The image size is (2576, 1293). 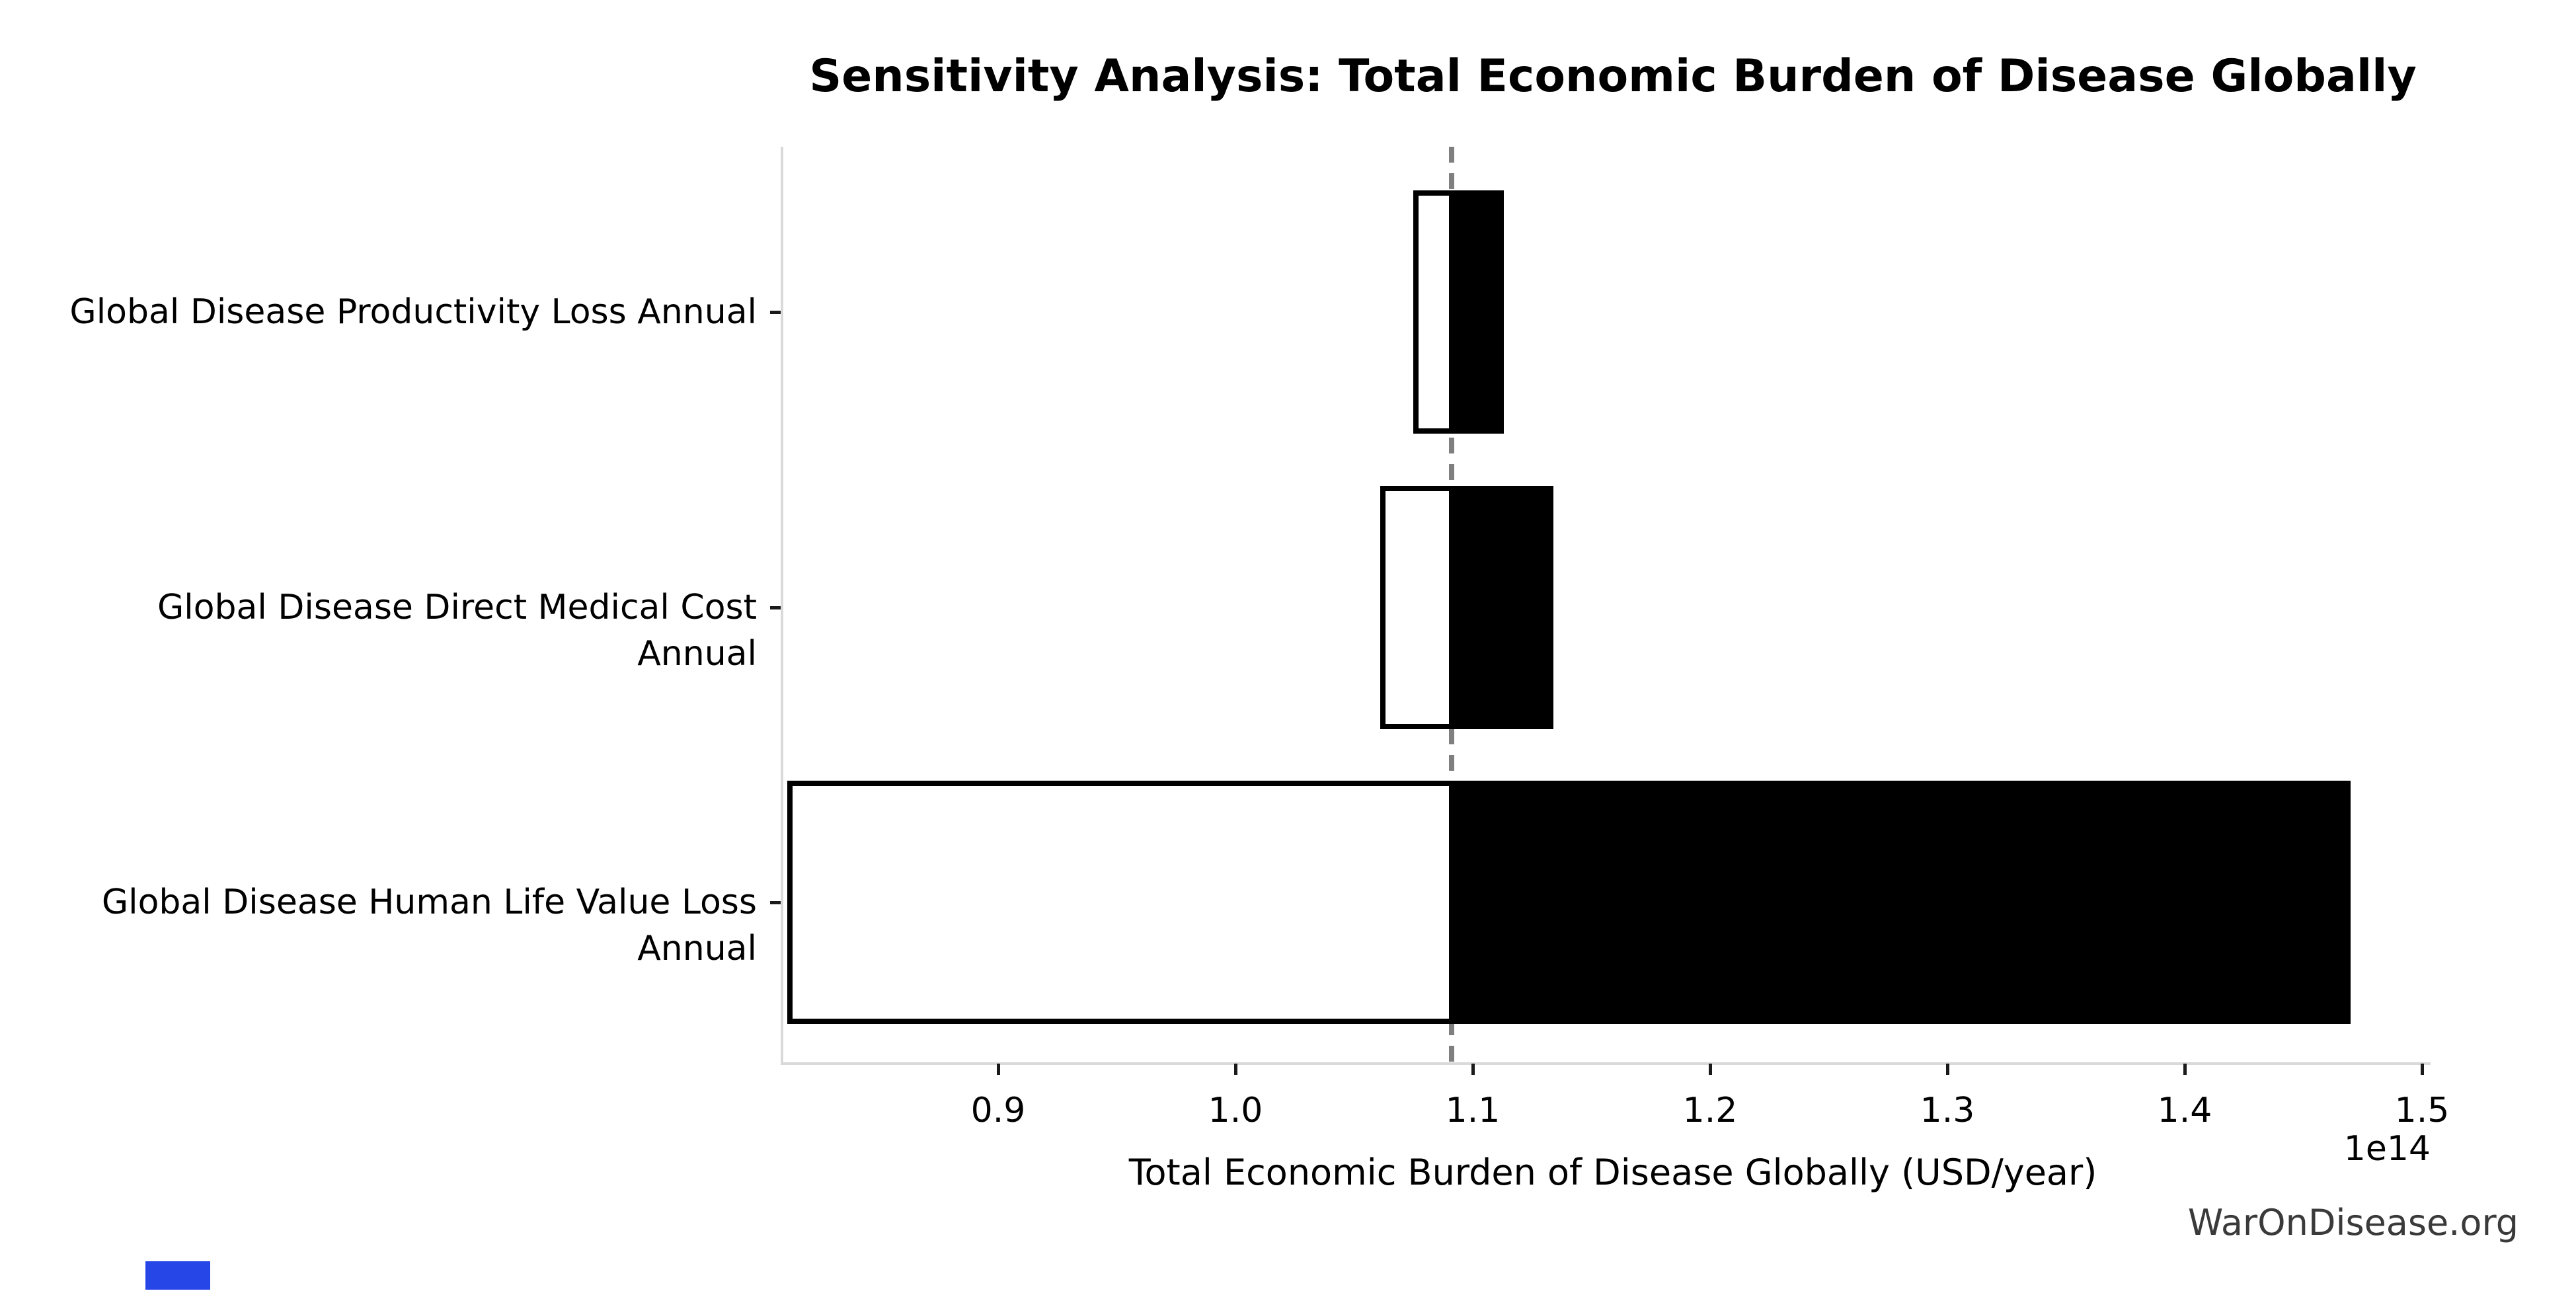 I want to click on x-tick-label-6: 1.5, so click(x=2422, y=1110).